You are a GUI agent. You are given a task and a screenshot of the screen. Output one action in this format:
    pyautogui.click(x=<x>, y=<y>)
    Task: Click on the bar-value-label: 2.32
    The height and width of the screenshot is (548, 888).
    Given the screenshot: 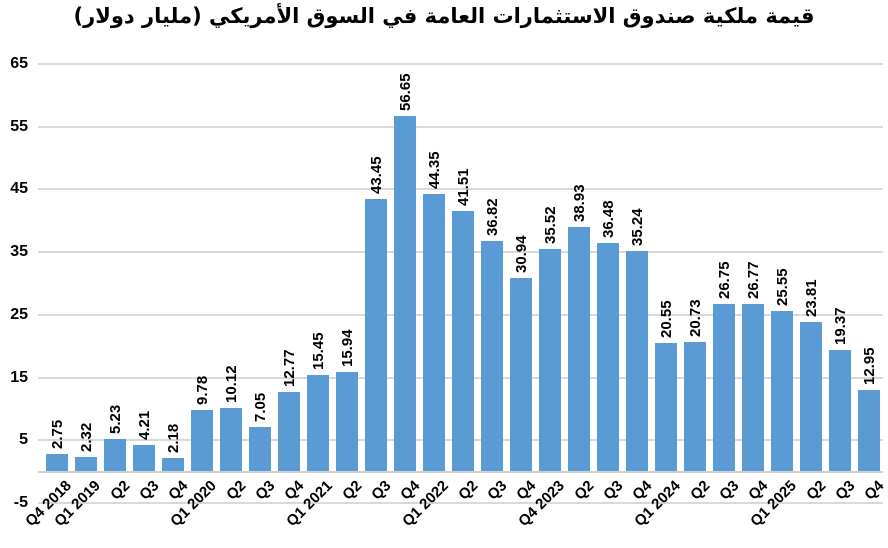 What is the action you would take?
    pyautogui.click(x=86, y=437)
    